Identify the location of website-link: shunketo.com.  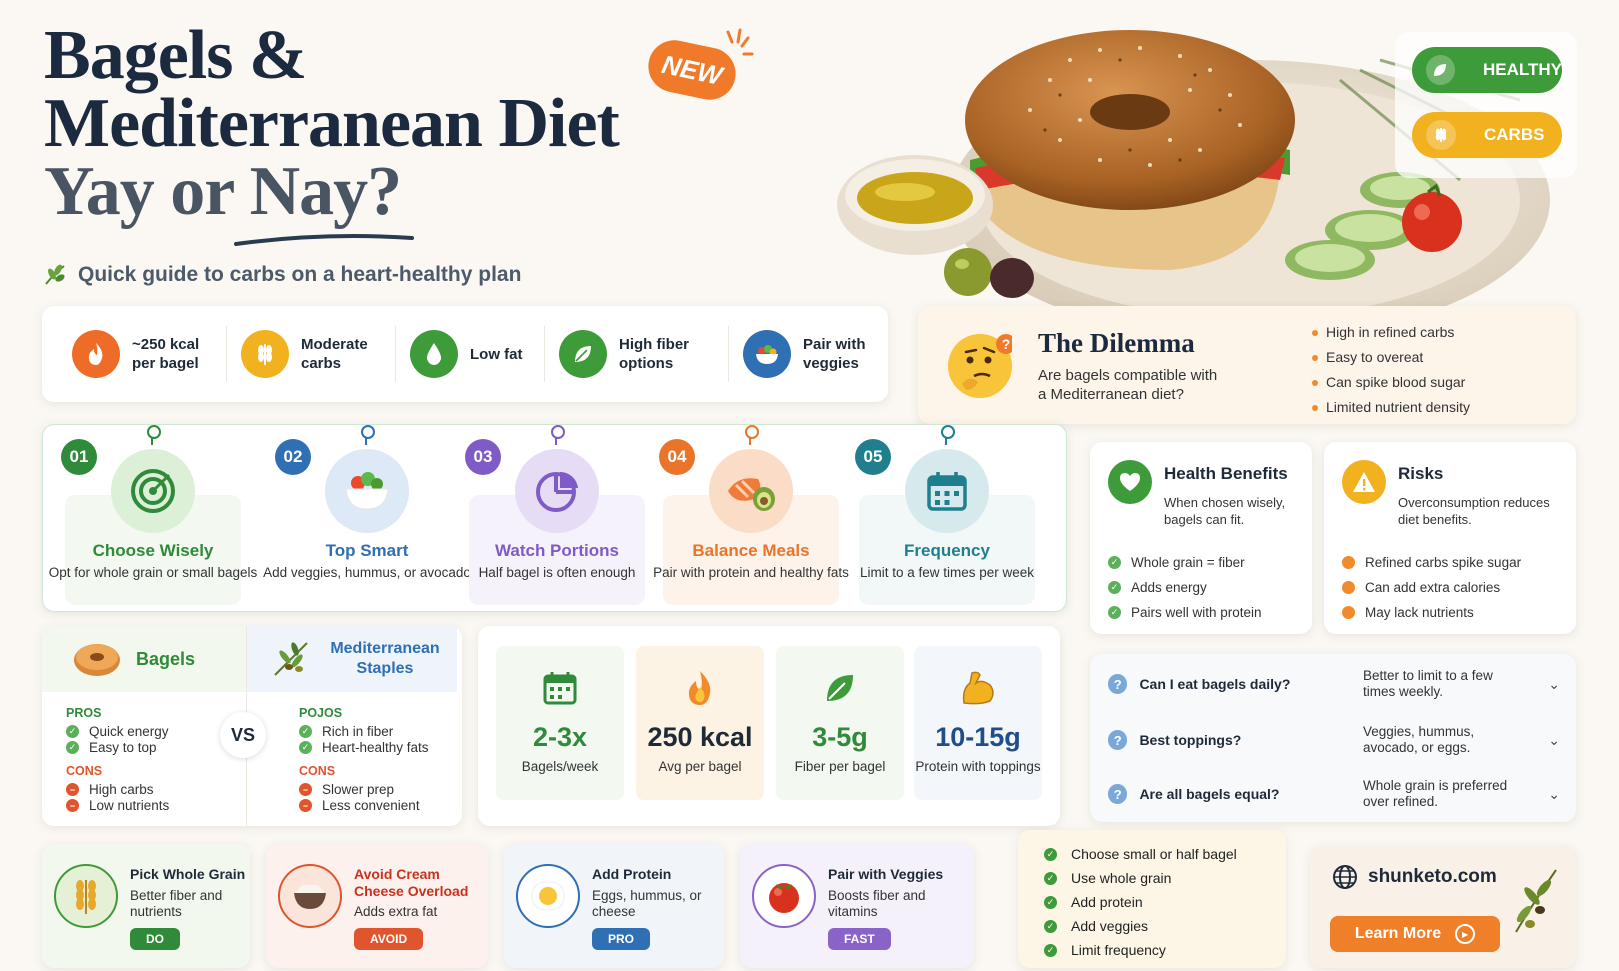
(1414, 877).